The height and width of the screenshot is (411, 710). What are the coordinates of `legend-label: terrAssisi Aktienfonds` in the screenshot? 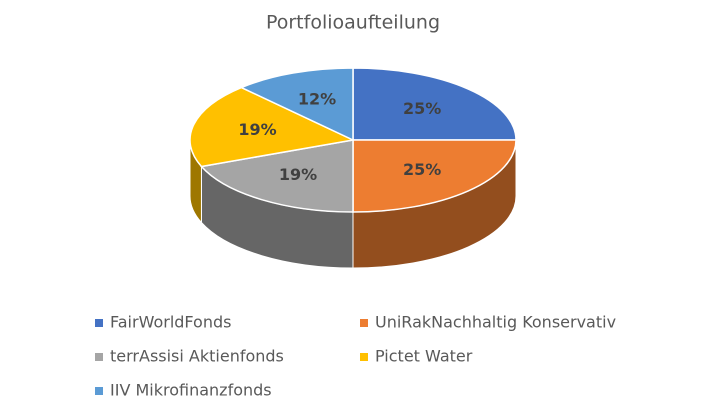 It's located at (197, 356).